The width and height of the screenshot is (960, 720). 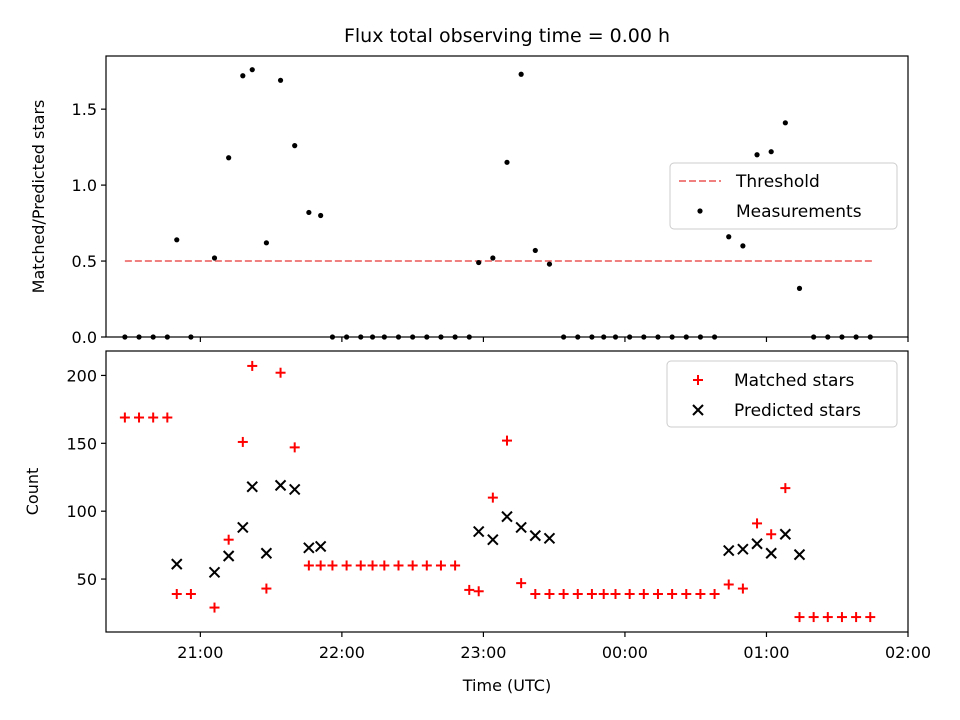 I want to click on y-axis-label: Matched/Predicted stars, so click(x=38, y=197).